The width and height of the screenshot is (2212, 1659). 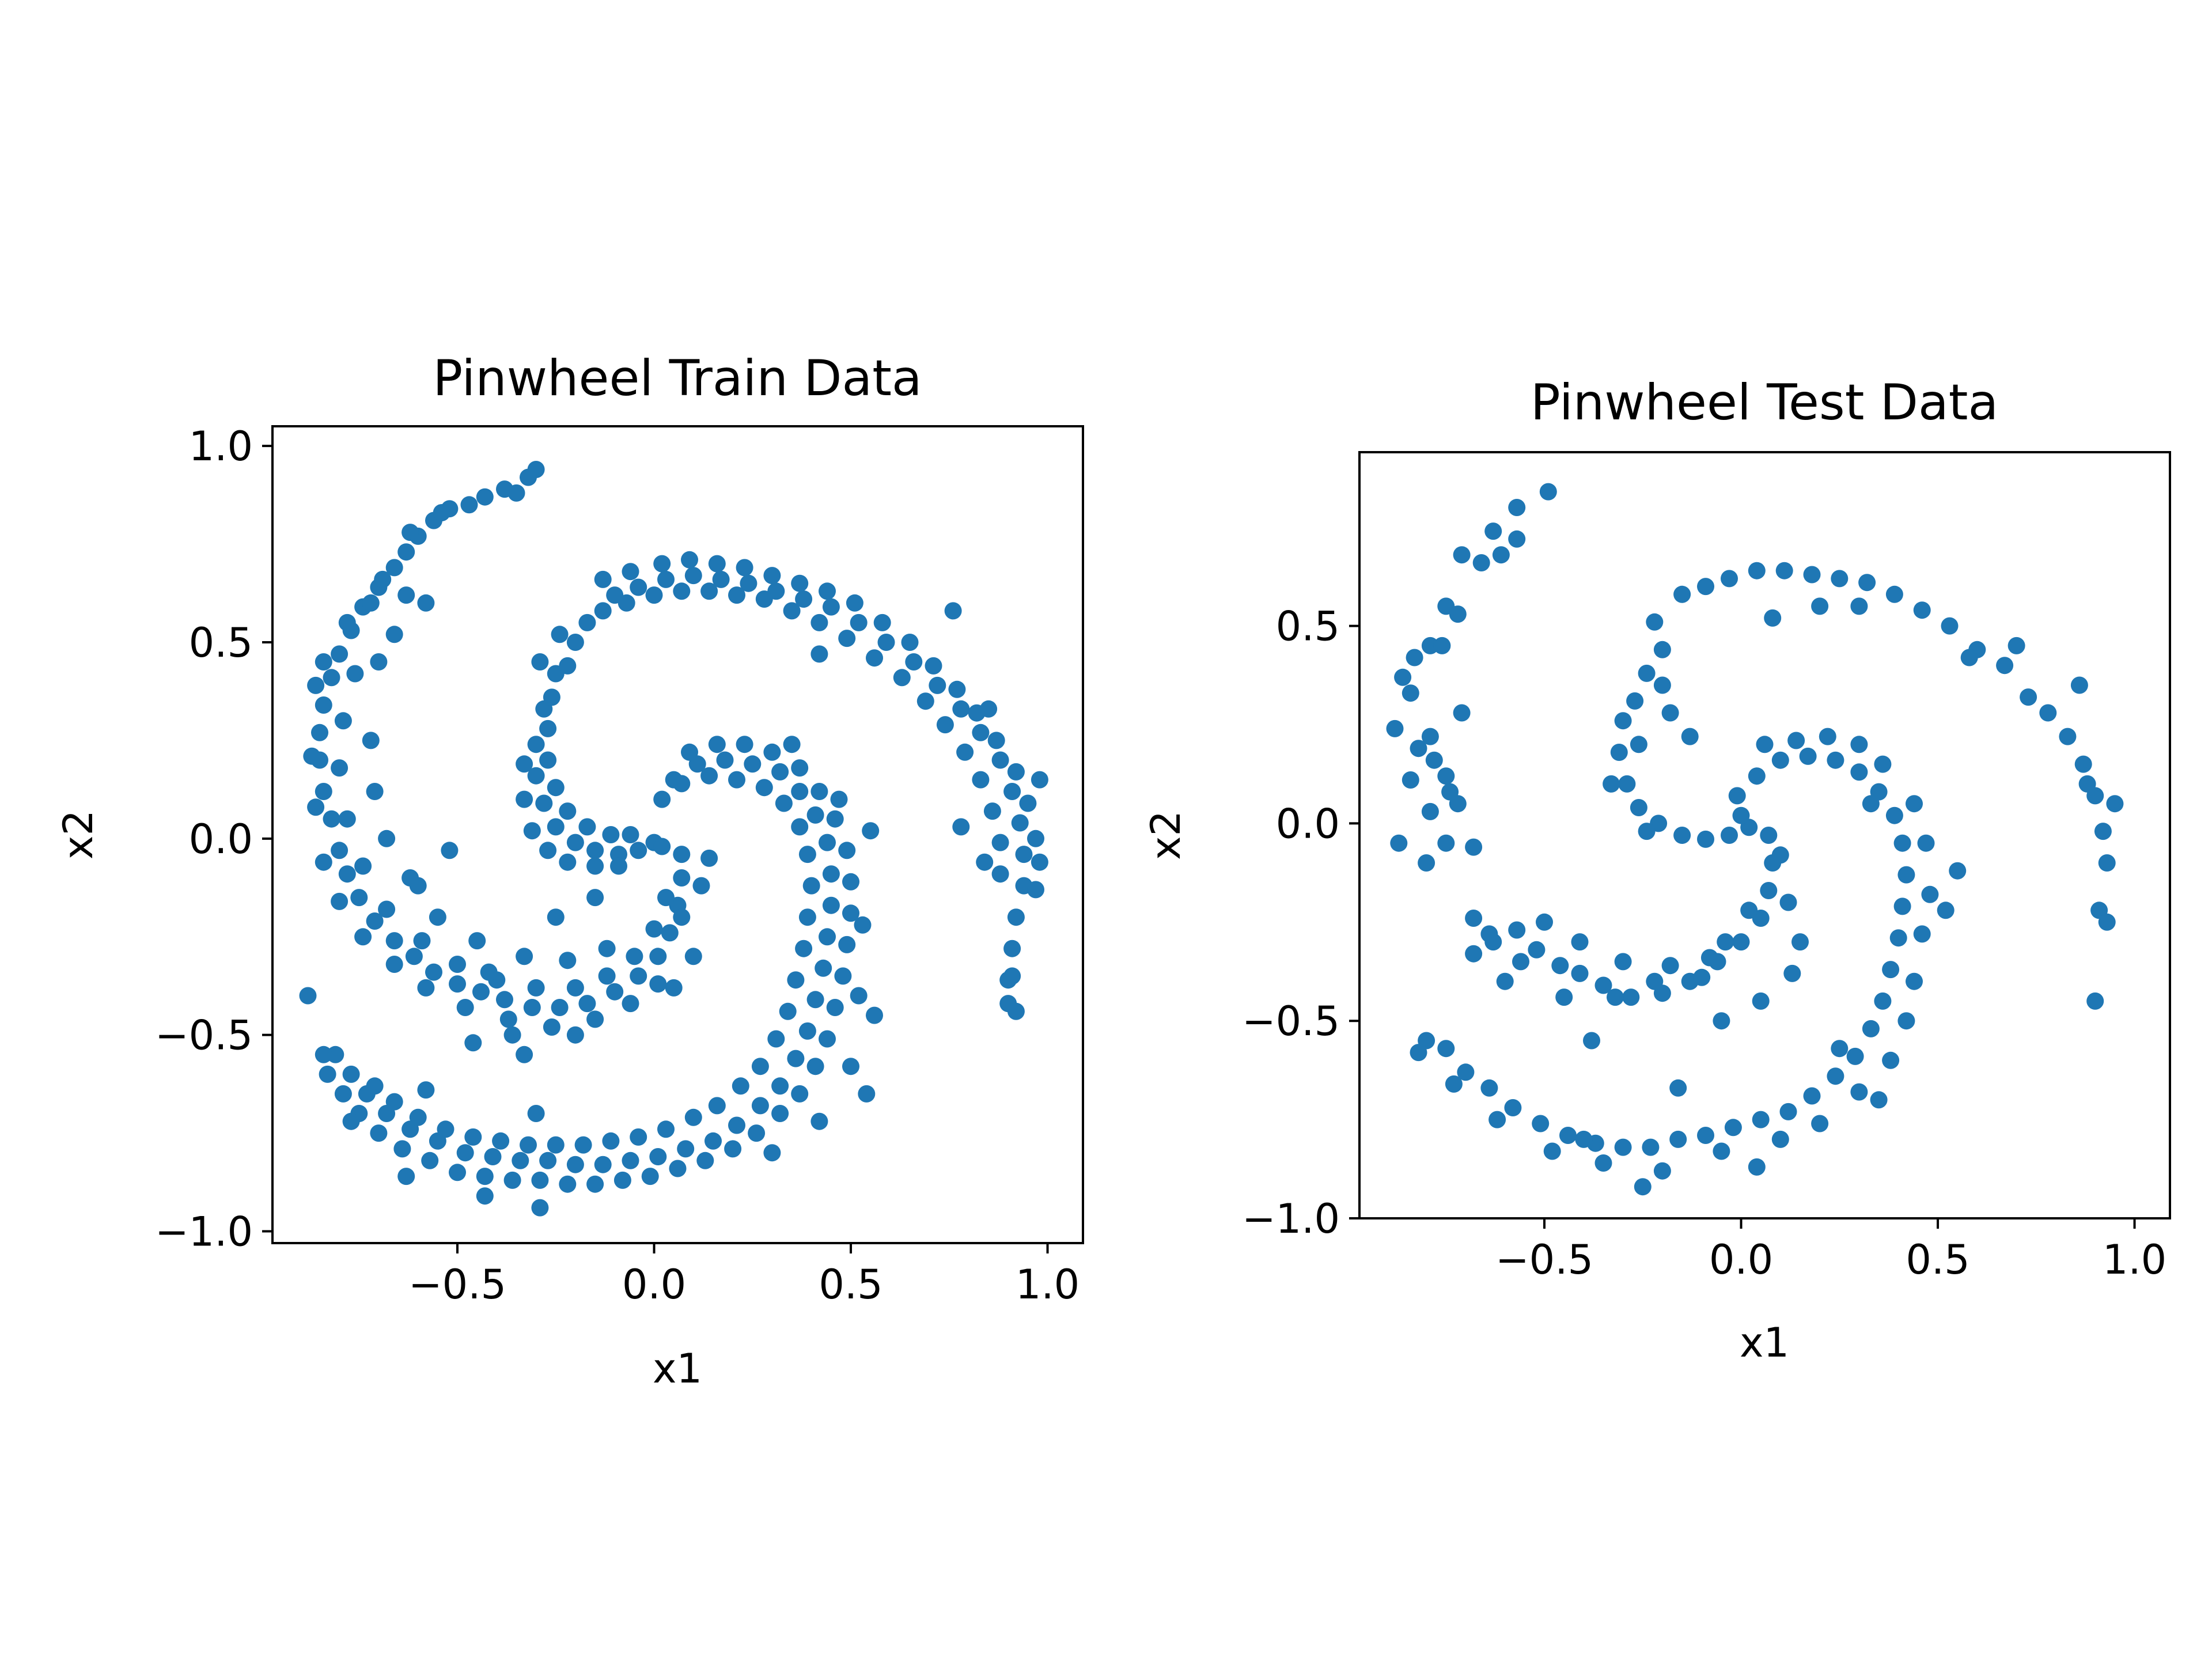 I want to click on test-chart-title: Pinwheel Test Data, so click(x=1764, y=402).